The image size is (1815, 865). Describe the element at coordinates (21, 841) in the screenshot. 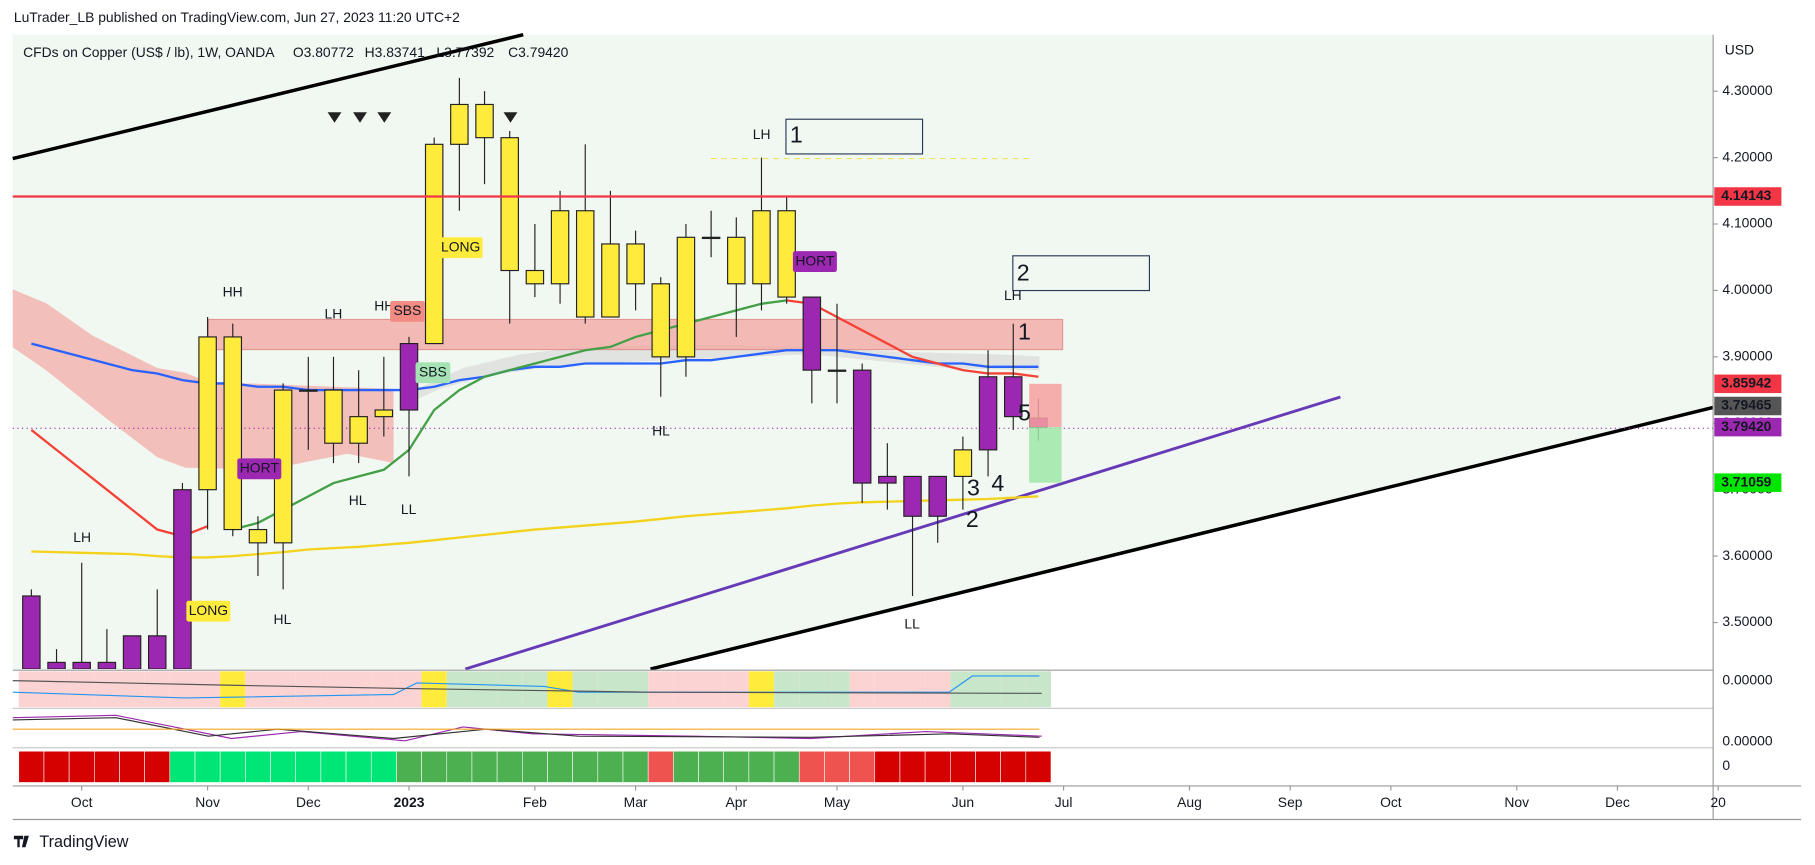

I see `logo-icon` at that location.